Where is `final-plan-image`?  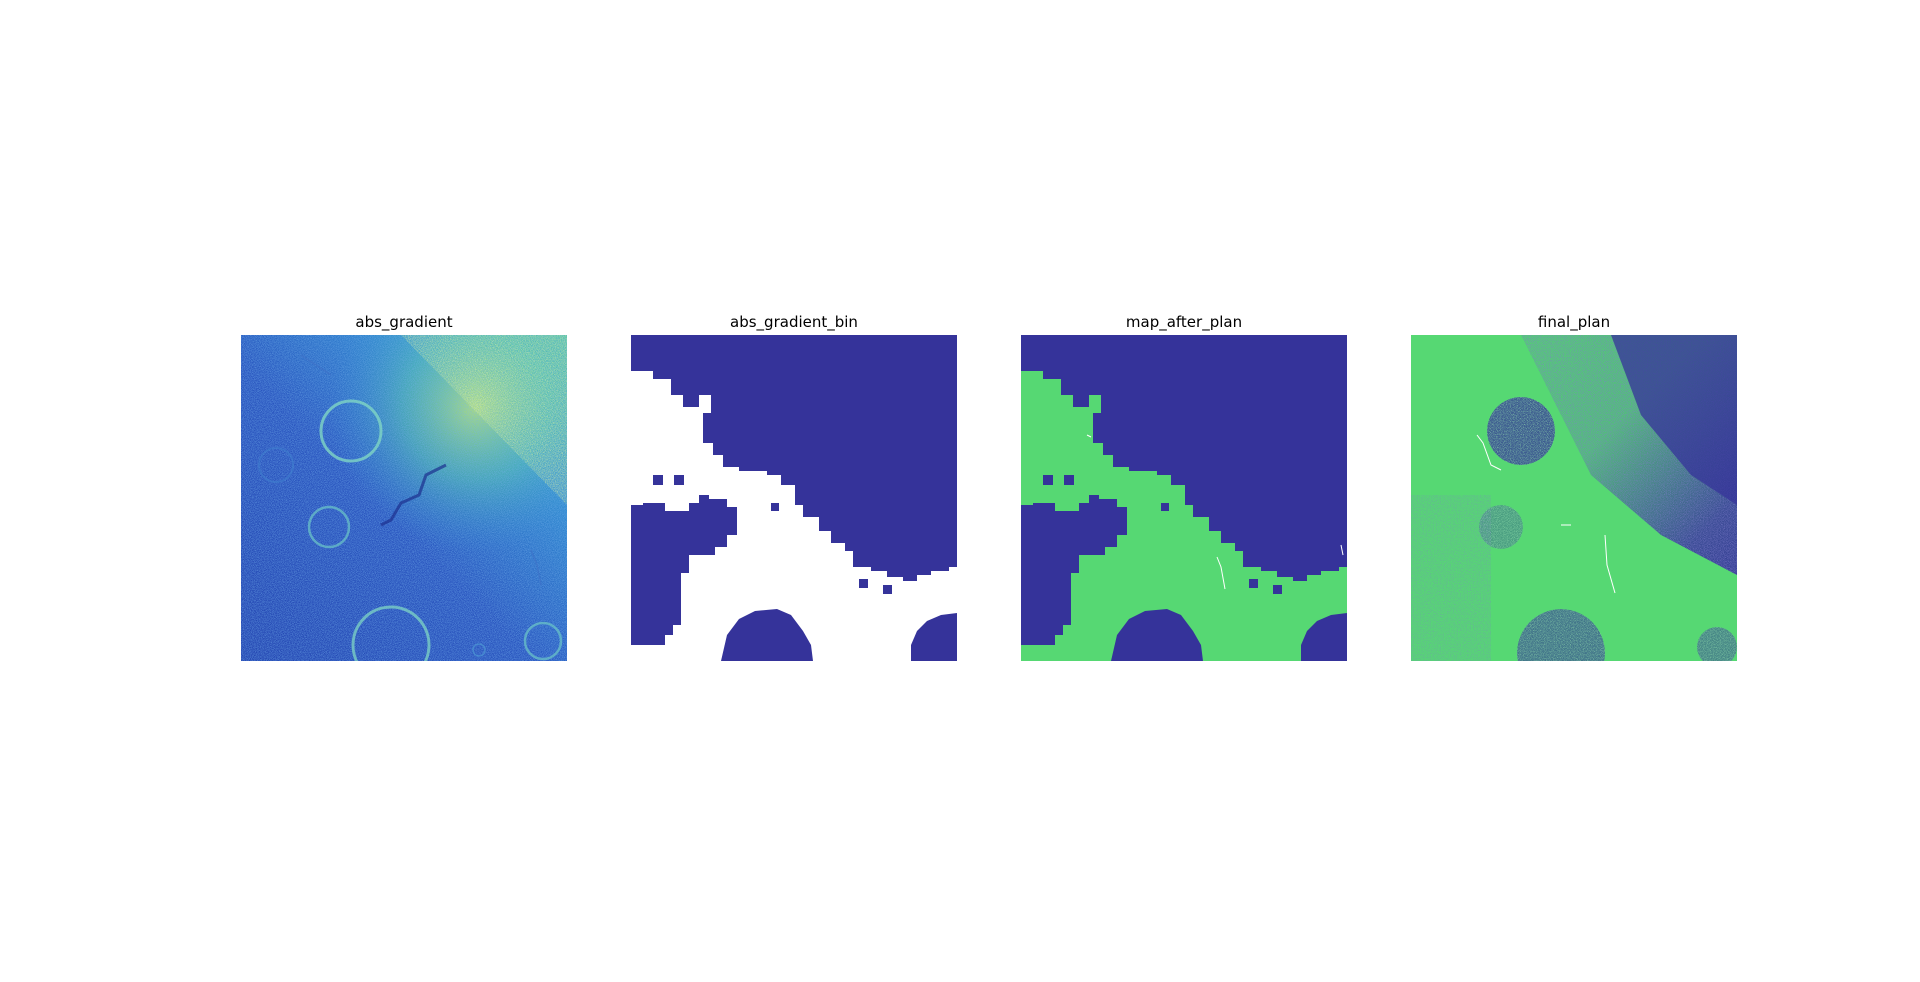 final-plan-image is located at coordinates (1574, 498).